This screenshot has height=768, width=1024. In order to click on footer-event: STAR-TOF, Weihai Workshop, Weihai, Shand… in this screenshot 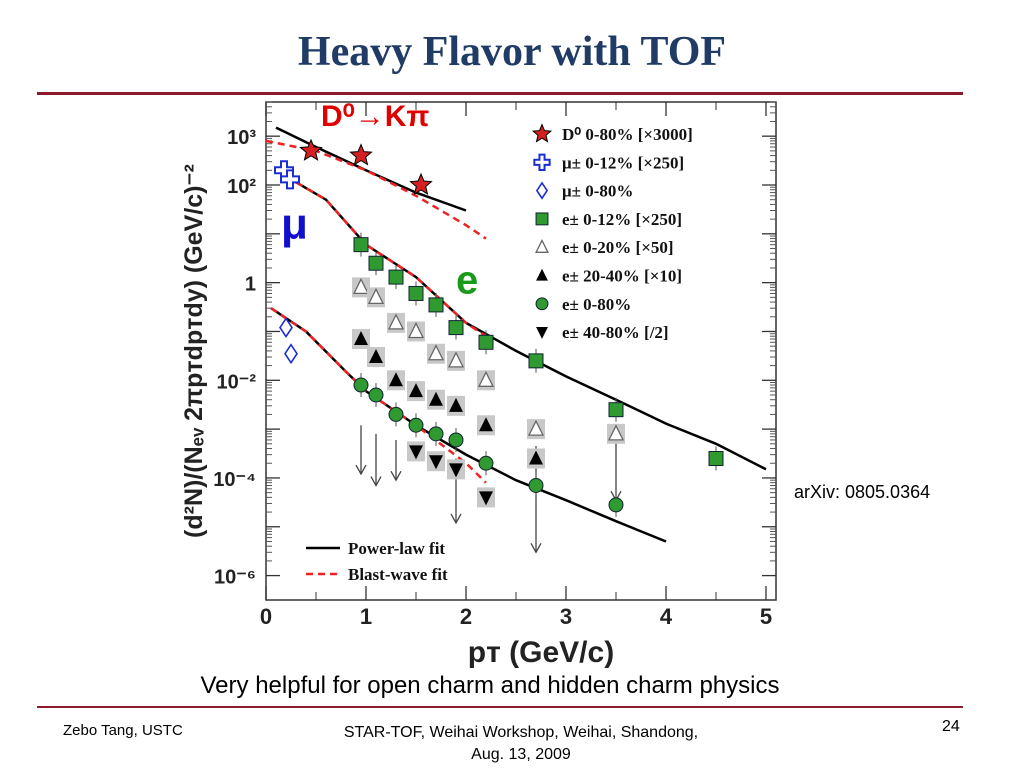, I will do `click(521, 744)`.